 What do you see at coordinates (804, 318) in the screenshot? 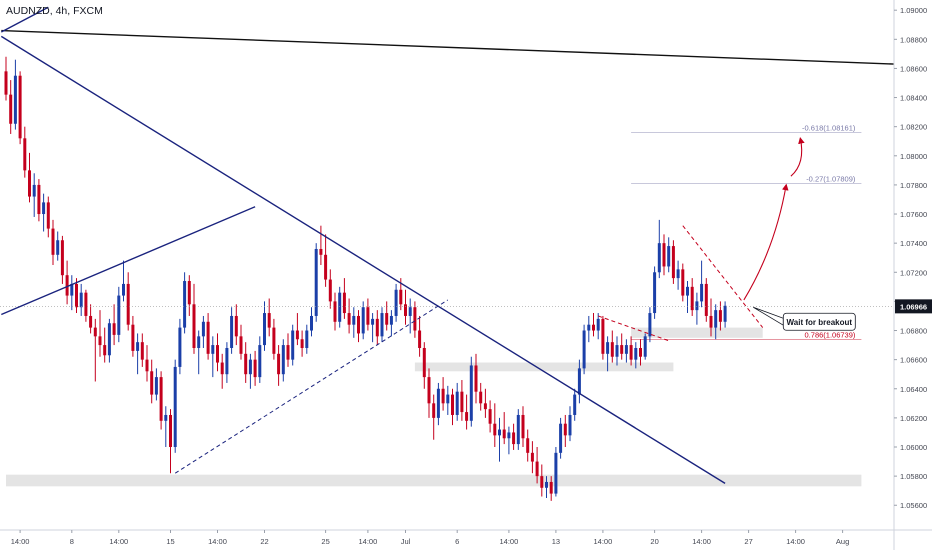
I see `callout-layer: Wait for breakout` at bounding box center [804, 318].